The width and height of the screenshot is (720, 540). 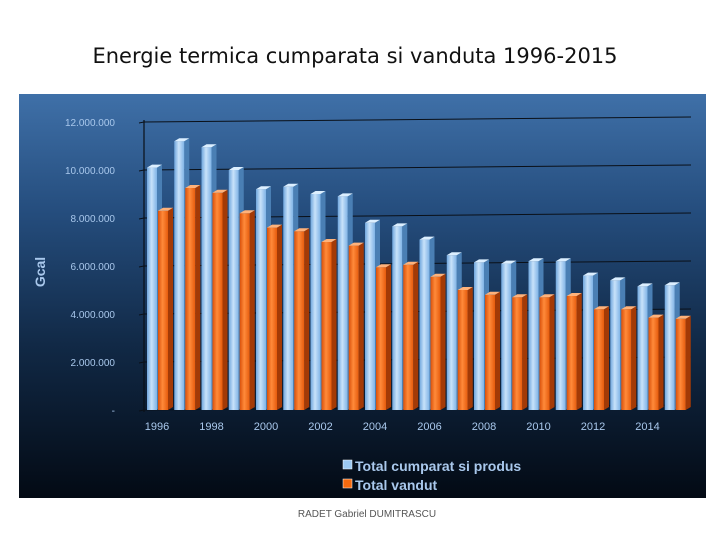 I want to click on legend-swatch-total-cumparat, so click(x=347, y=464).